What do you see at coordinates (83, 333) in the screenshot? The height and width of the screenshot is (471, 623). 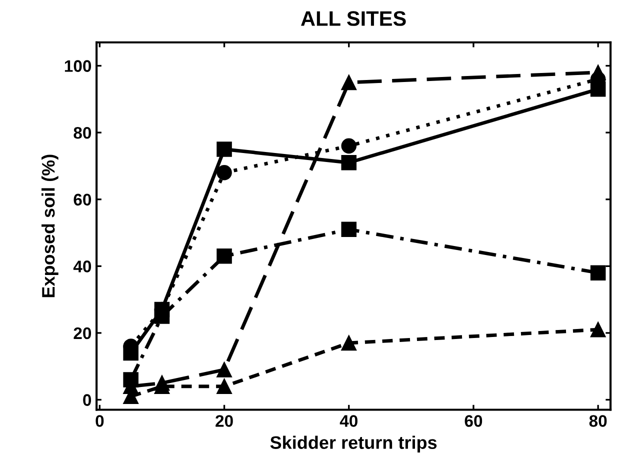 I see `y-tick-label: 20` at bounding box center [83, 333].